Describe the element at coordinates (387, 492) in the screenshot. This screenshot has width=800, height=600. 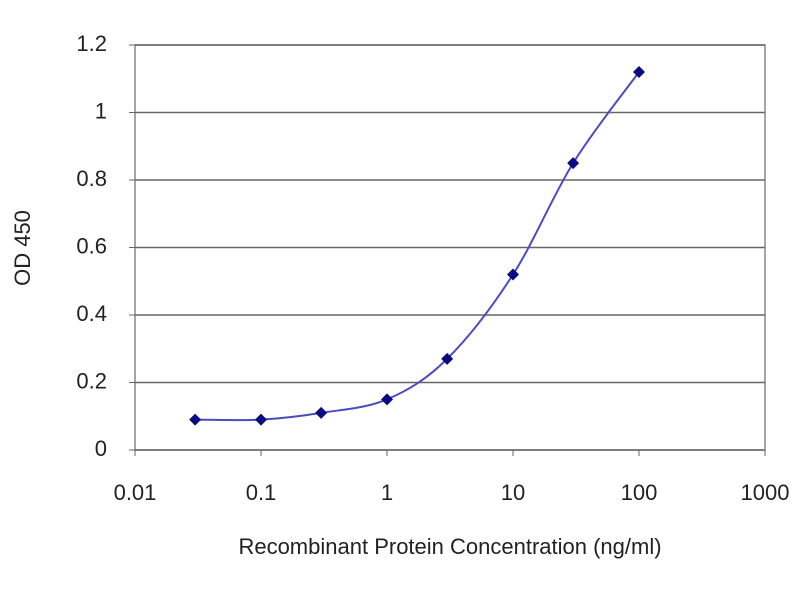
I see `x-tick-label: 1` at that location.